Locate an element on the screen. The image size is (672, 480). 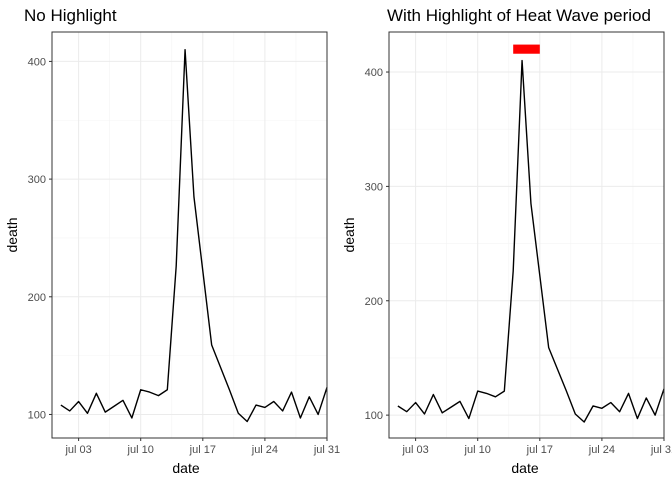
chart-title: No Highlight is located at coordinates (70, 15).